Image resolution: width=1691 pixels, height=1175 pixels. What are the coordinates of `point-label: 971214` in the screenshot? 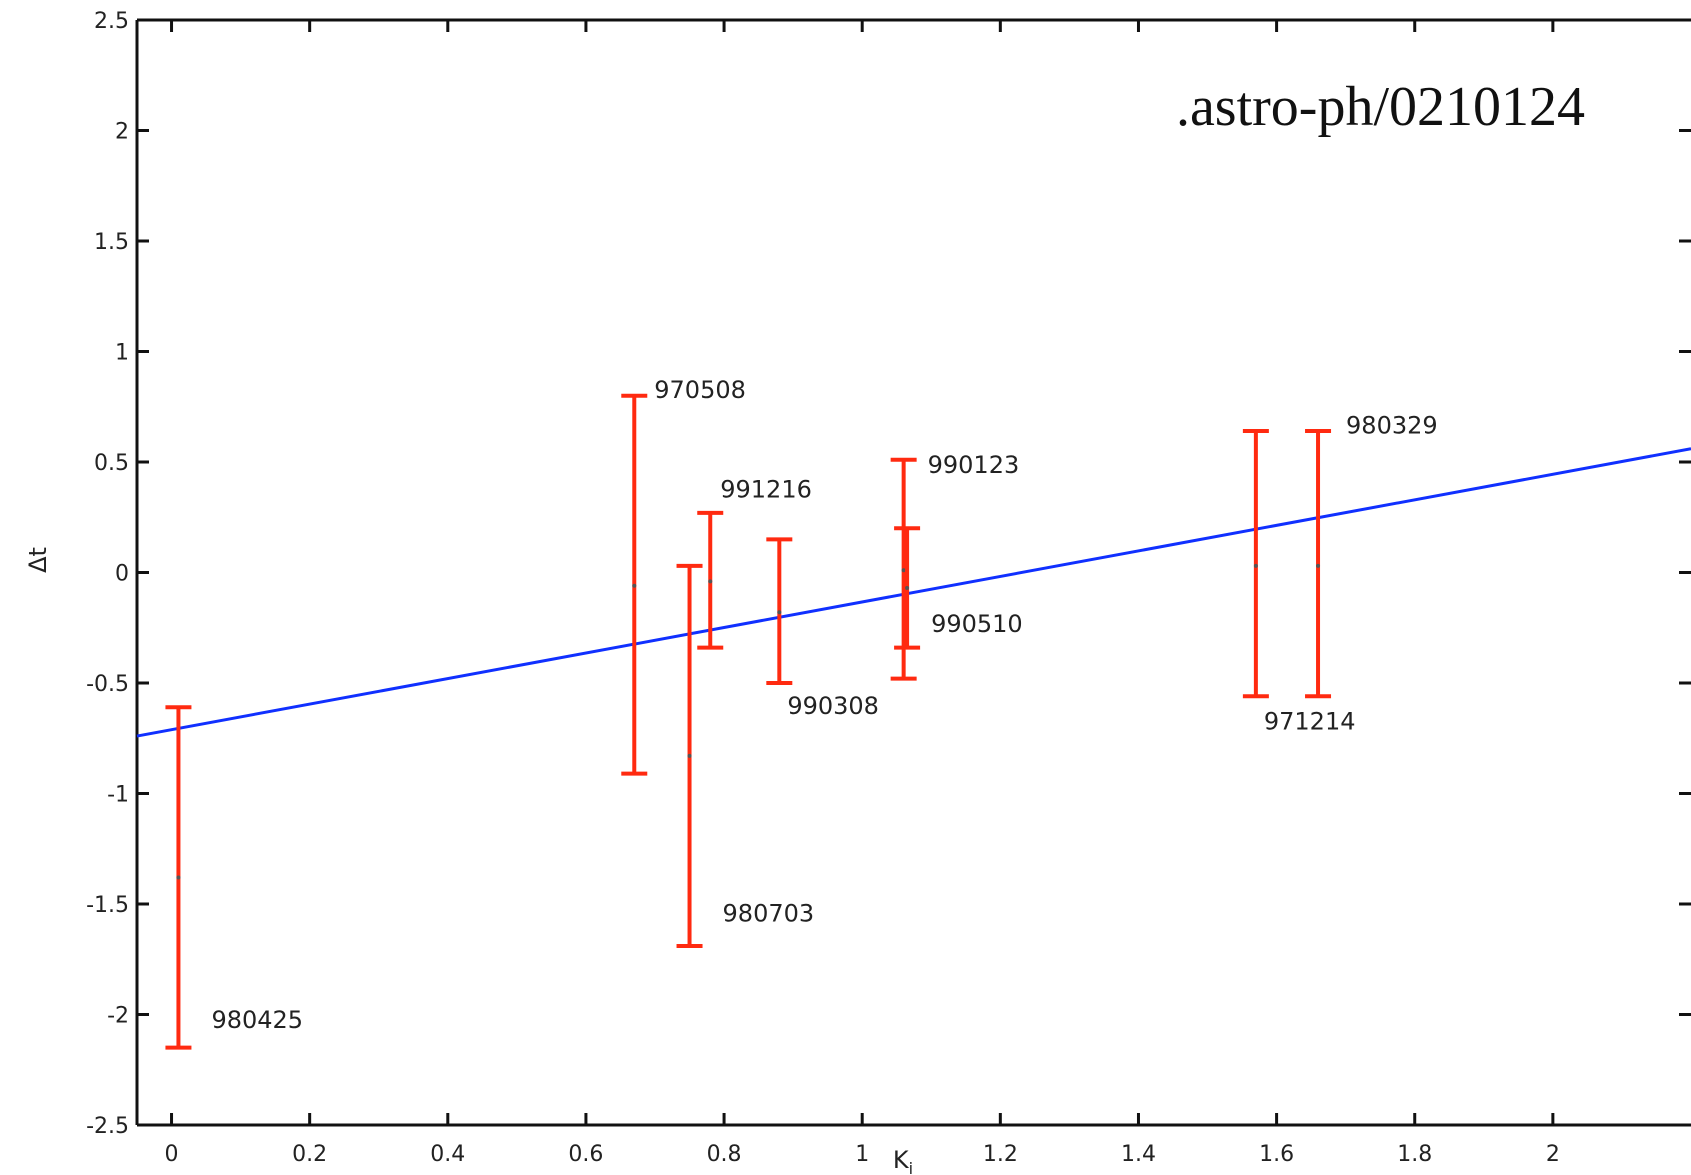 It's located at (1310, 721).